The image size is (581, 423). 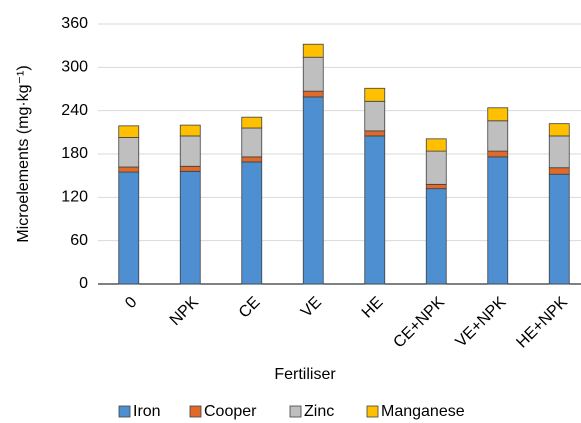 I want to click on x-tick-label: 0, so click(x=131, y=303).